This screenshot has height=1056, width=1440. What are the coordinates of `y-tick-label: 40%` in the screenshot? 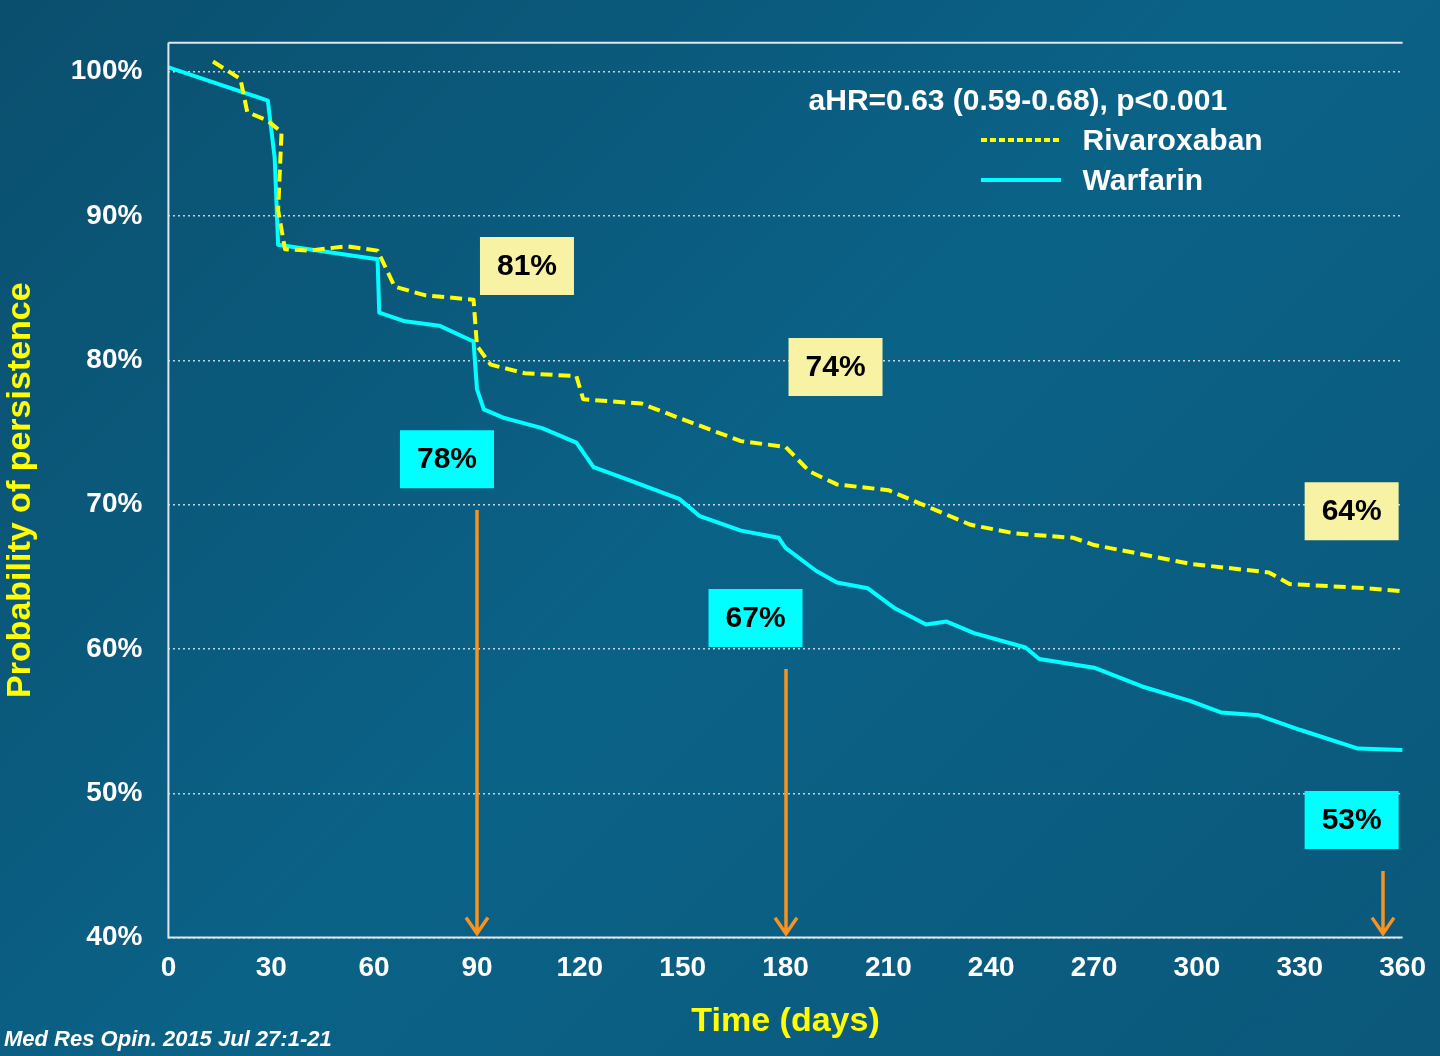 It's located at (114, 936).